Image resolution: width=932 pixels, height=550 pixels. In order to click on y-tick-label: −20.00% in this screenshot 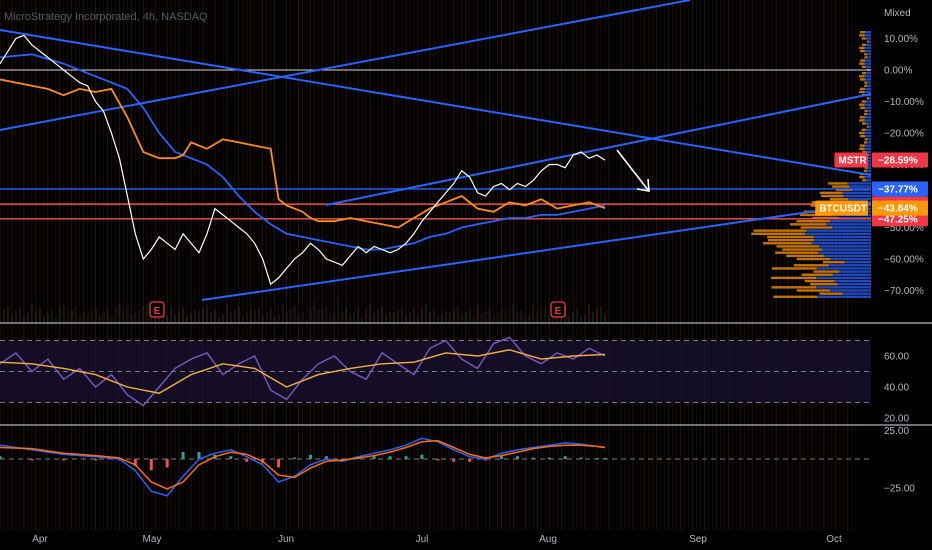, I will do `click(904, 134)`.